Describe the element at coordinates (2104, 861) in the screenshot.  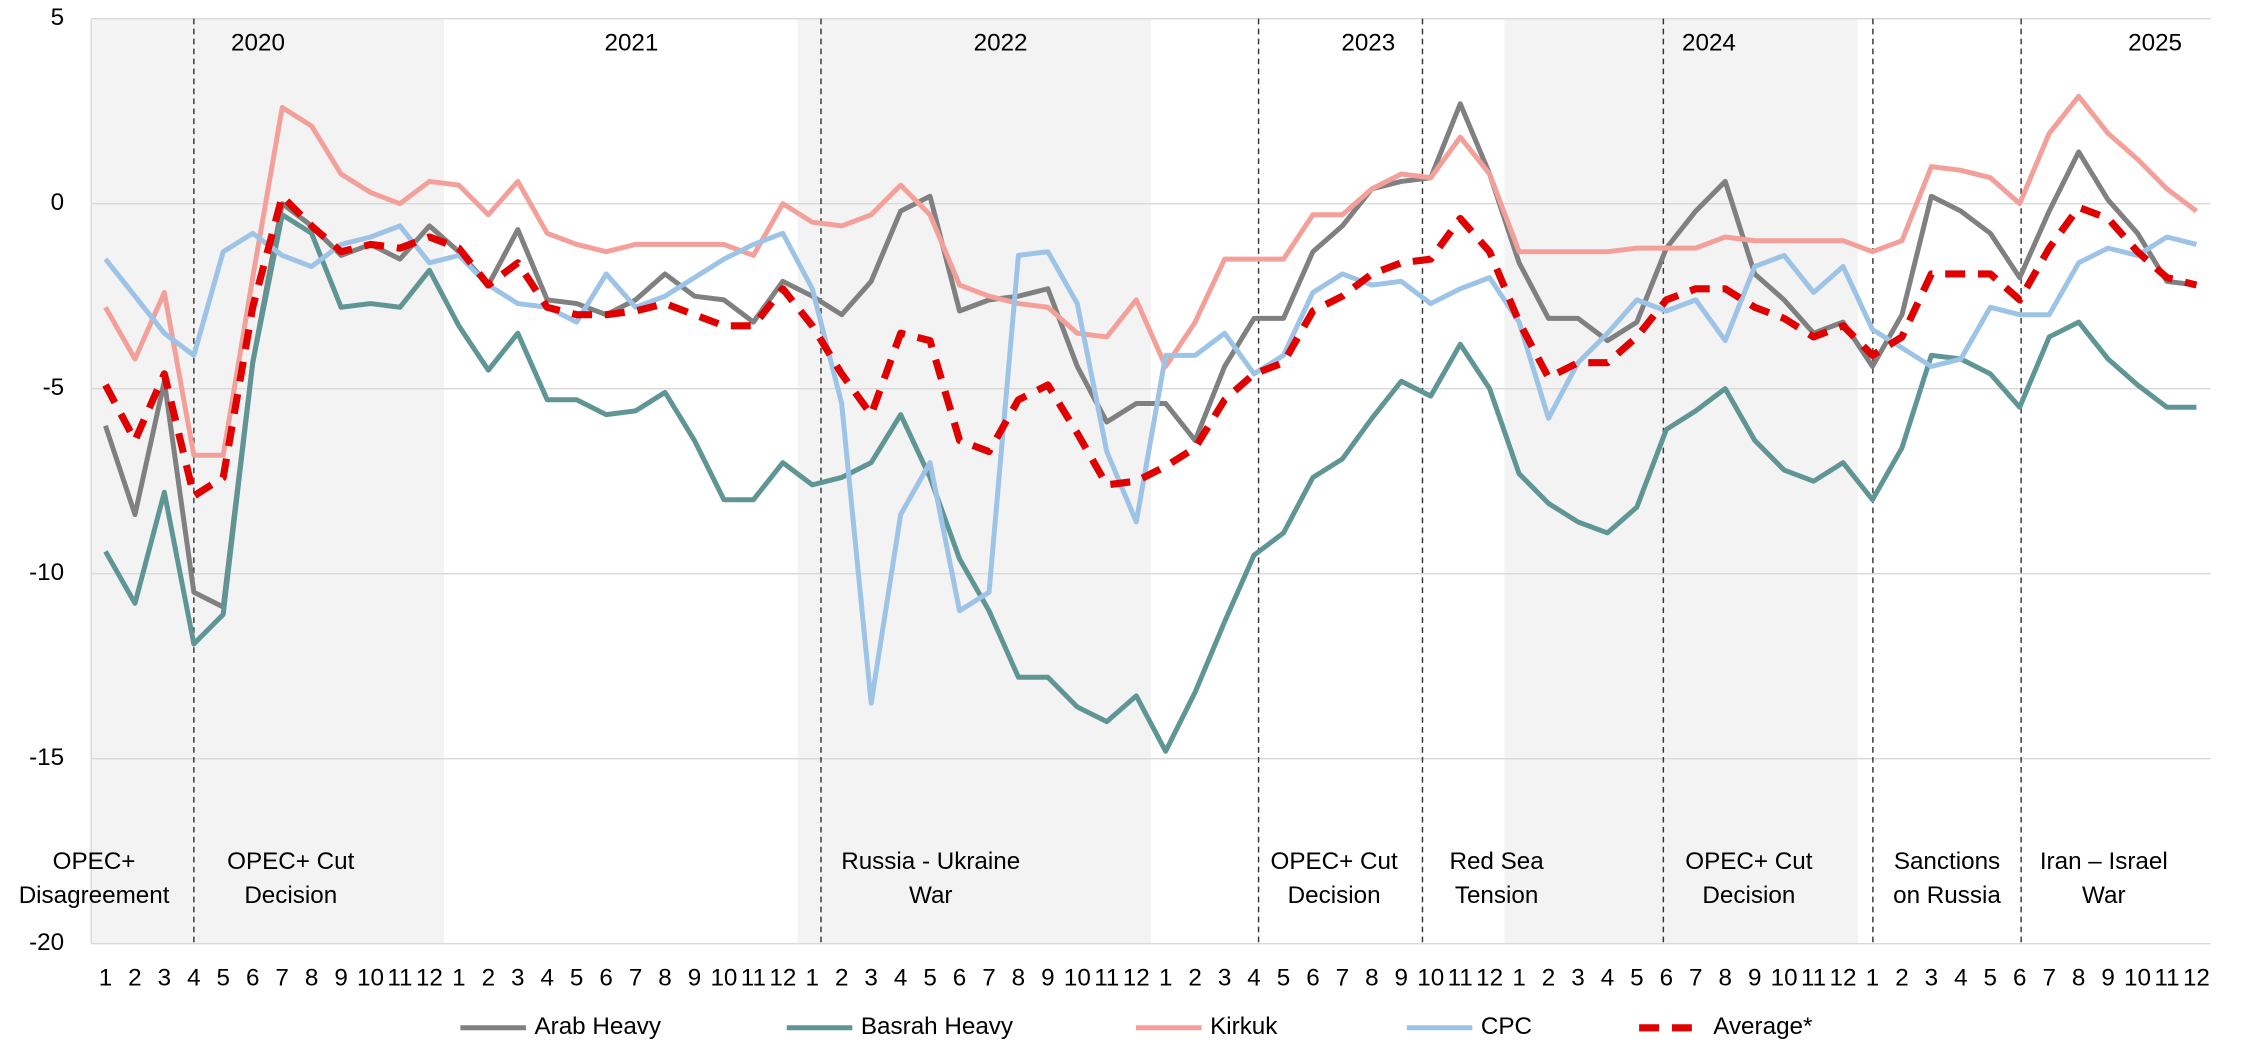
I see `annotation: Iran – Israel` at that location.